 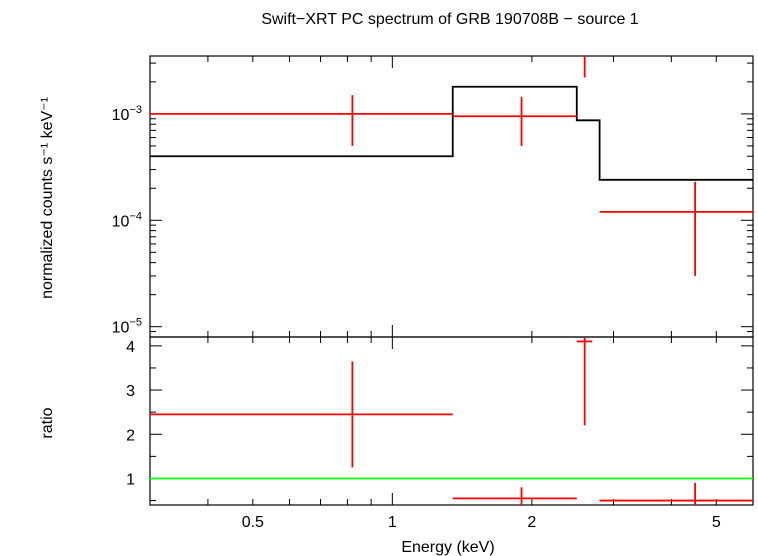 What do you see at coordinates (716, 522) in the screenshot?
I see `x-tick-label: 5` at bounding box center [716, 522].